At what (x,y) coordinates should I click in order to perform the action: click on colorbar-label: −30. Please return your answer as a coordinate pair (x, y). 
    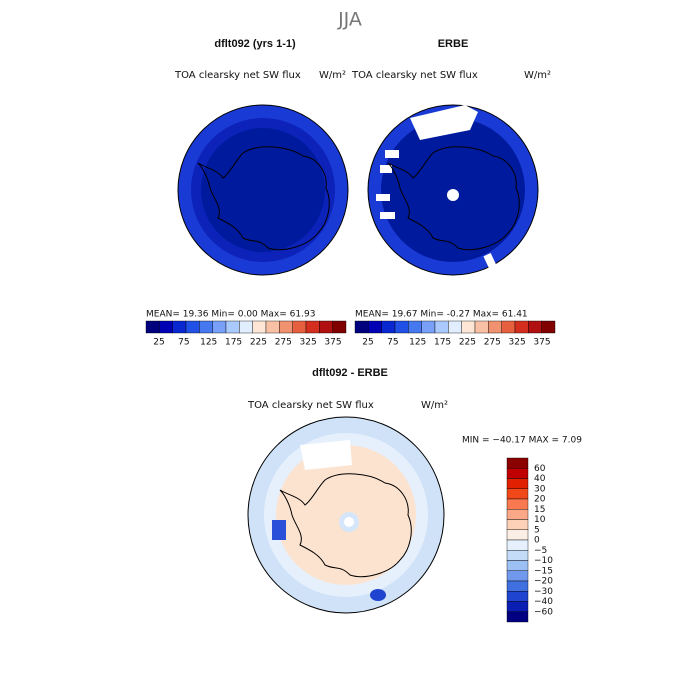
    Looking at the image, I should click on (543, 592).